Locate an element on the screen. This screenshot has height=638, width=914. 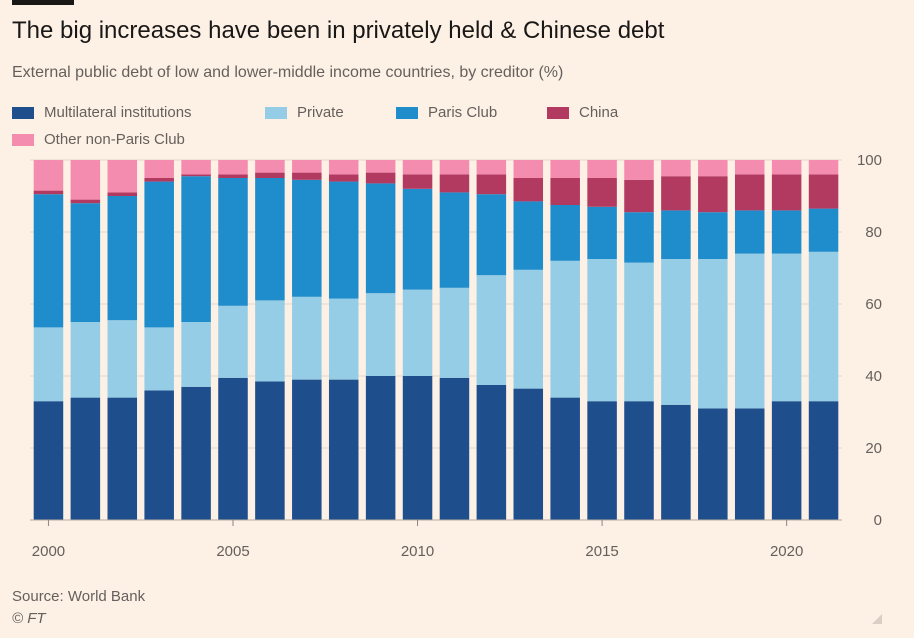
bar-segment-multilateral-institutions-2010 is located at coordinates (417, 448).